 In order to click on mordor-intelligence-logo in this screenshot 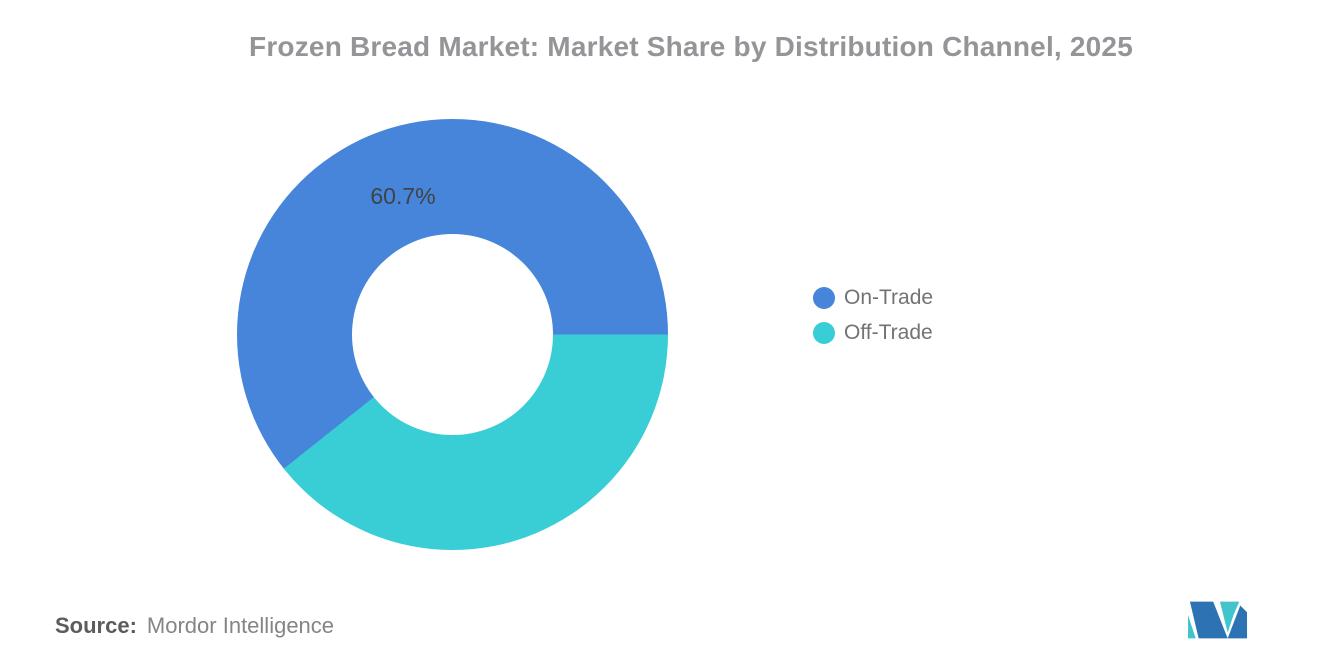, I will do `click(1218, 620)`.